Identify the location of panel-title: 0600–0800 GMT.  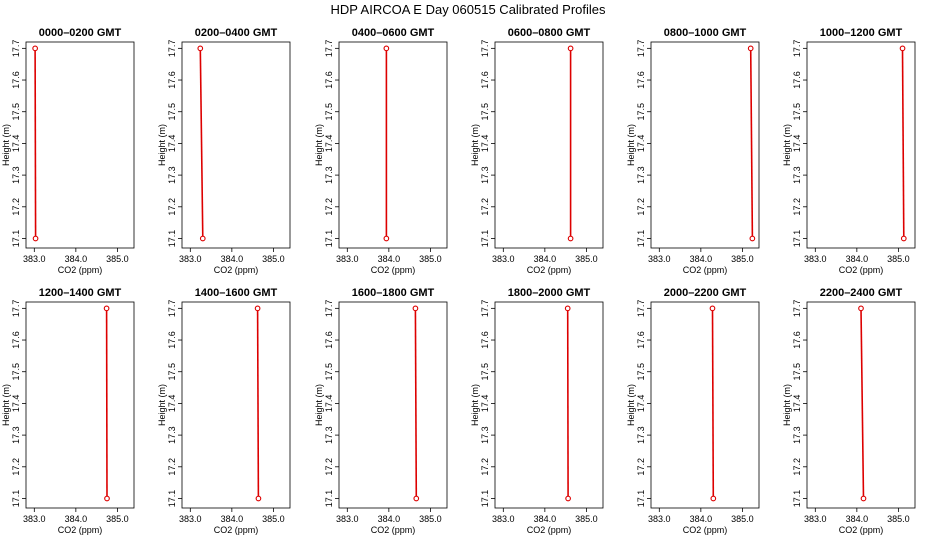
(549, 33).